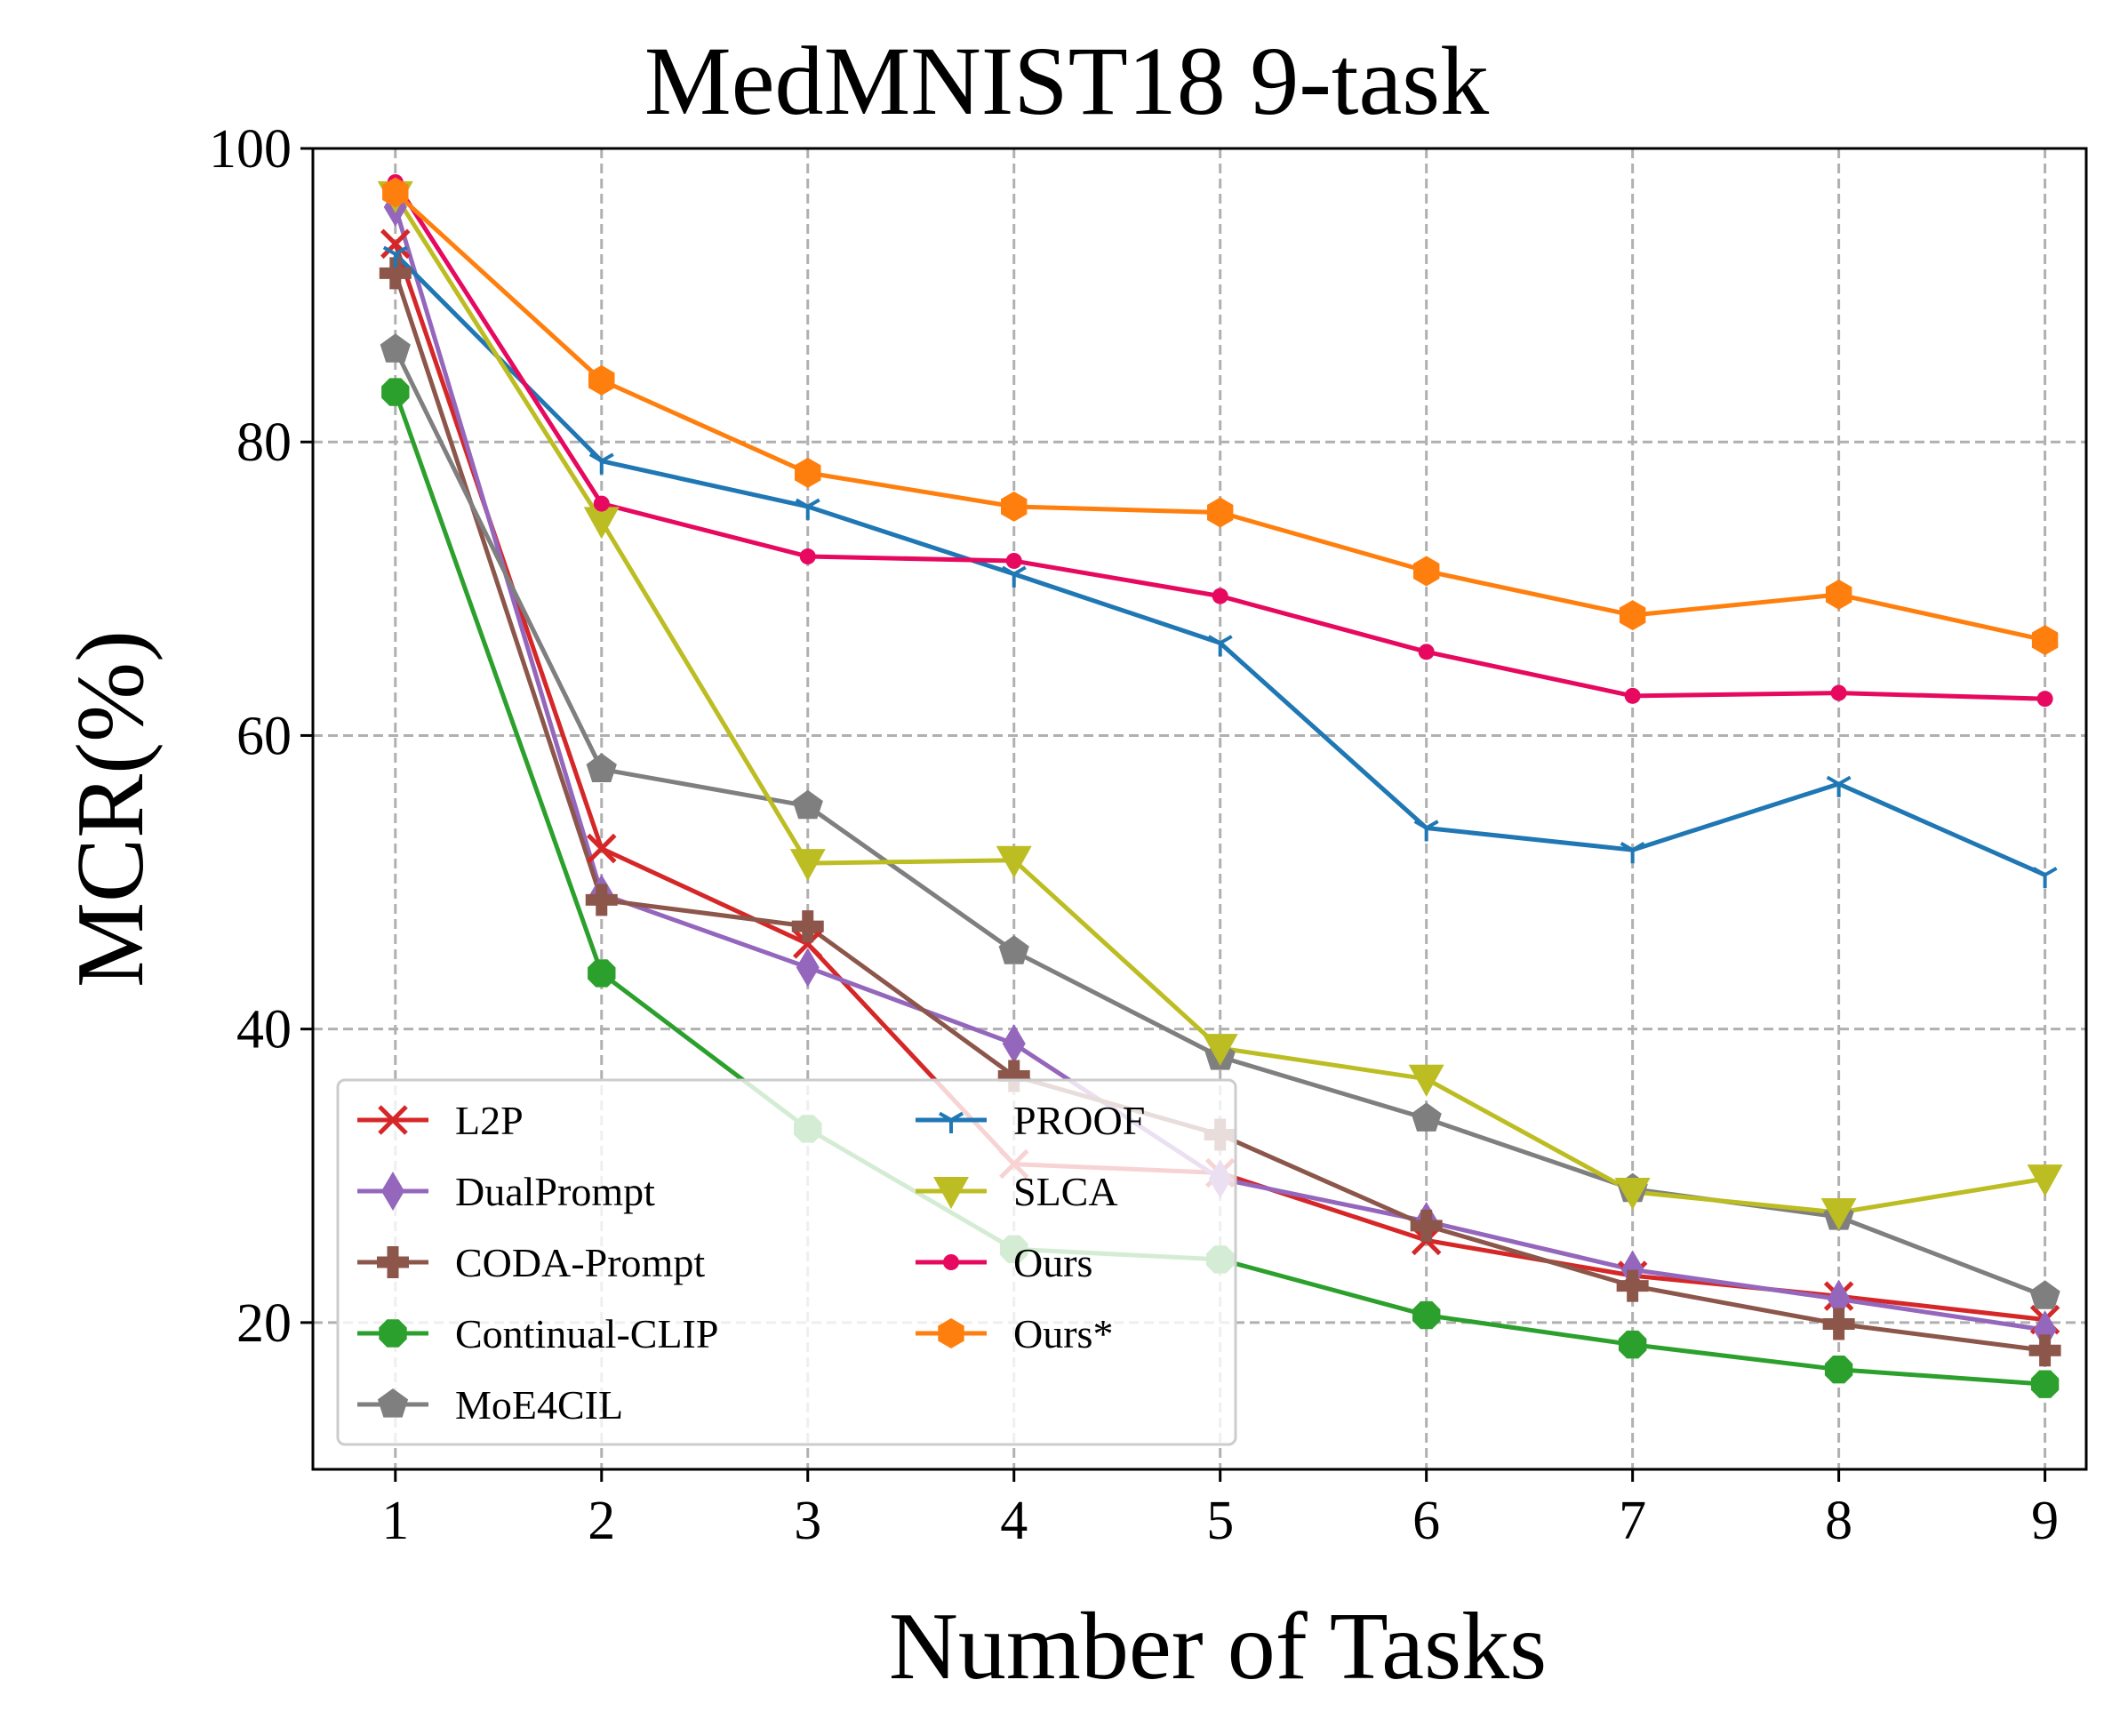 Image resolution: width=2112 pixels, height=1736 pixels. What do you see at coordinates (2045, 1521) in the screenshot?
I see `x-tick-label: 9` at bounding box center [2045, 1521].